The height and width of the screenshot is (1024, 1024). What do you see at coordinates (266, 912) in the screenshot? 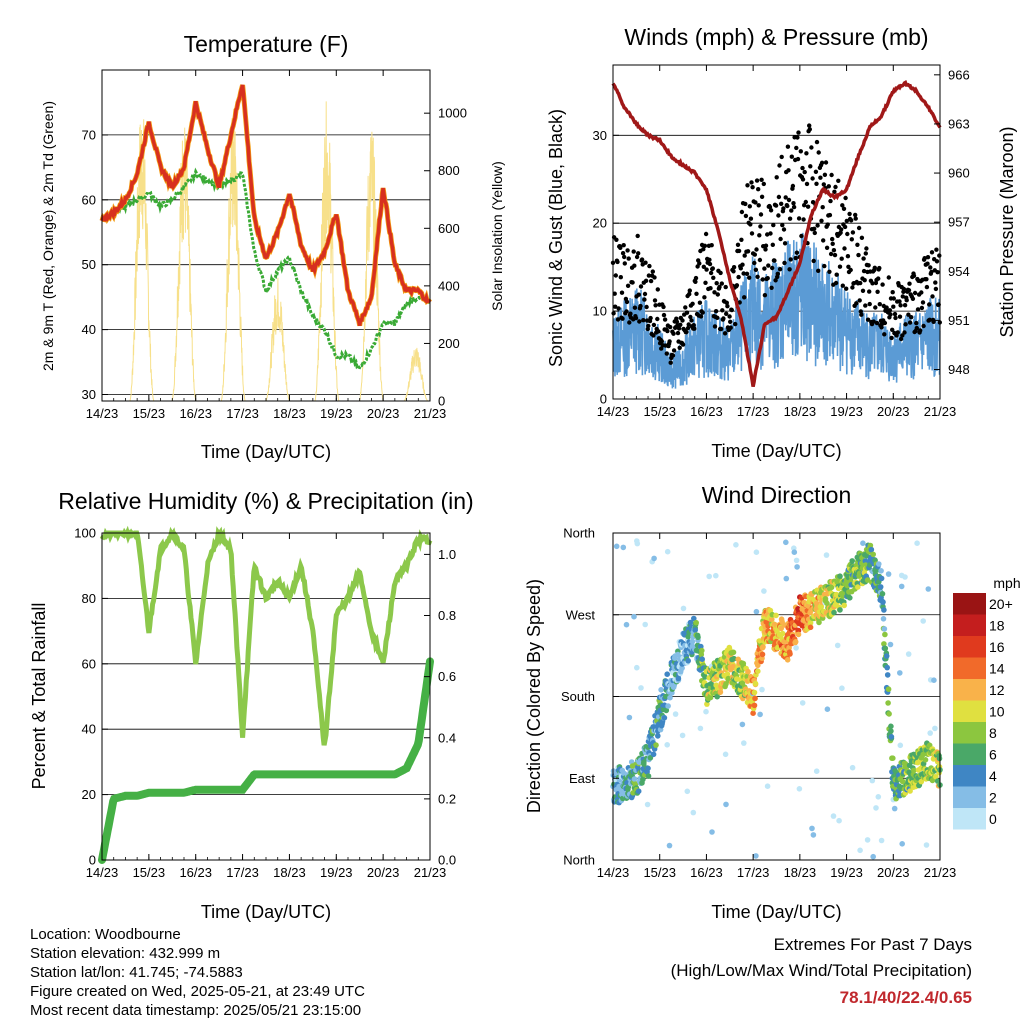
I see `rh-xlabel: Time (Day/UTC)` at bounding box center [266, 912].